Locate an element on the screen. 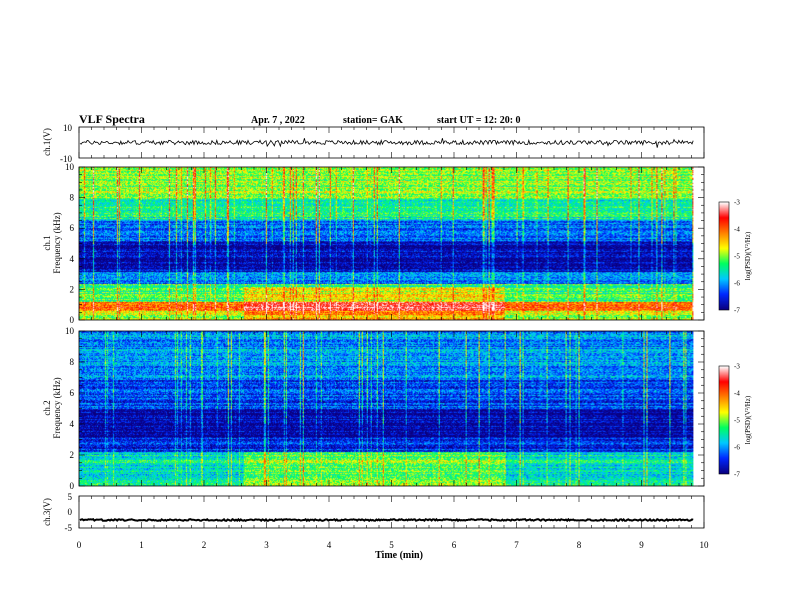 Image resolution: width=792 pixels, height=612 pixels. x-axis-tick-label-3: 3 is located at coordinates (266, 545).